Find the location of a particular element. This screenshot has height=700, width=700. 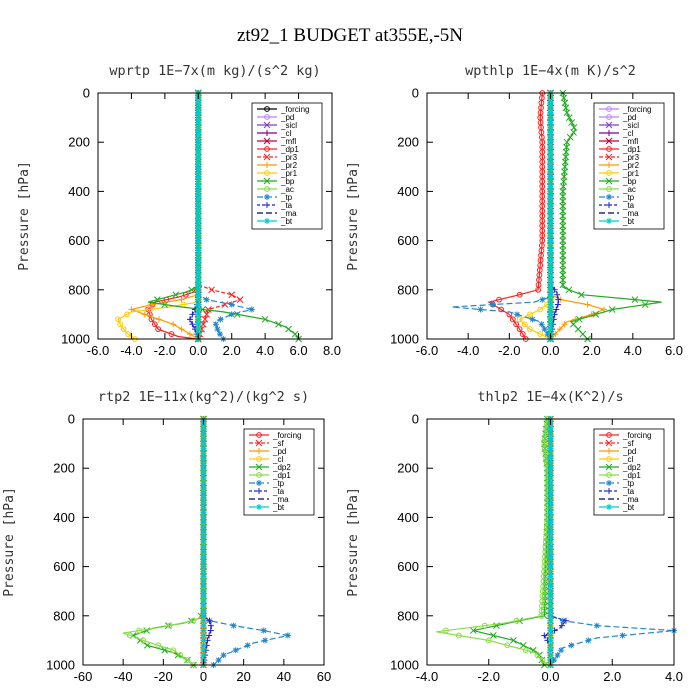

legend: _forcing_sf_pd_cl_dp2_dp1_tp_ta_ma_bt is located at coordinates (279, 472).